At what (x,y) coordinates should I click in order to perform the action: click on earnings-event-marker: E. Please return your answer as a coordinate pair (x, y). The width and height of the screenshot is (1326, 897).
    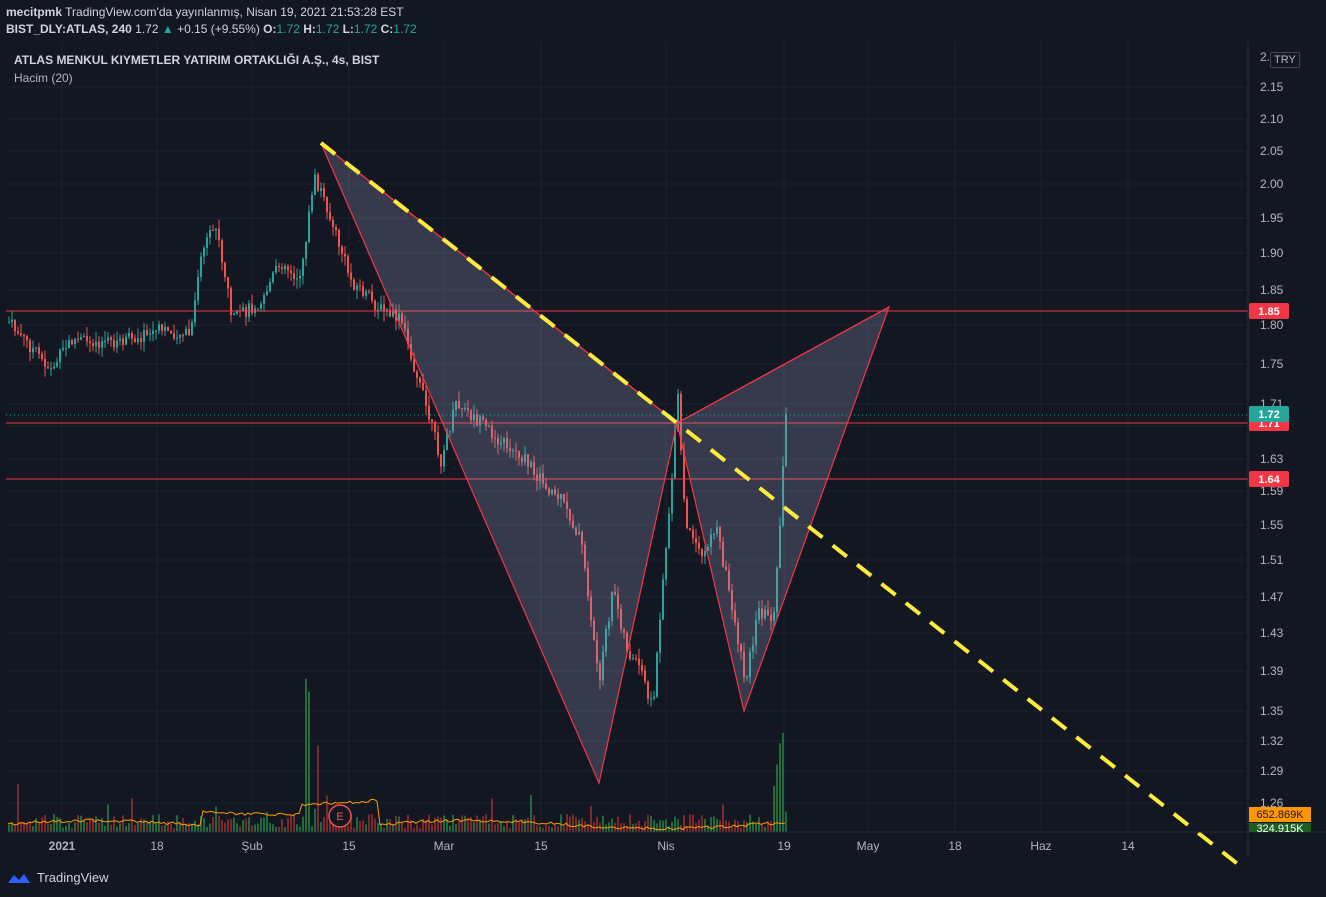
    Looking at the image, I should click on (340, 816).